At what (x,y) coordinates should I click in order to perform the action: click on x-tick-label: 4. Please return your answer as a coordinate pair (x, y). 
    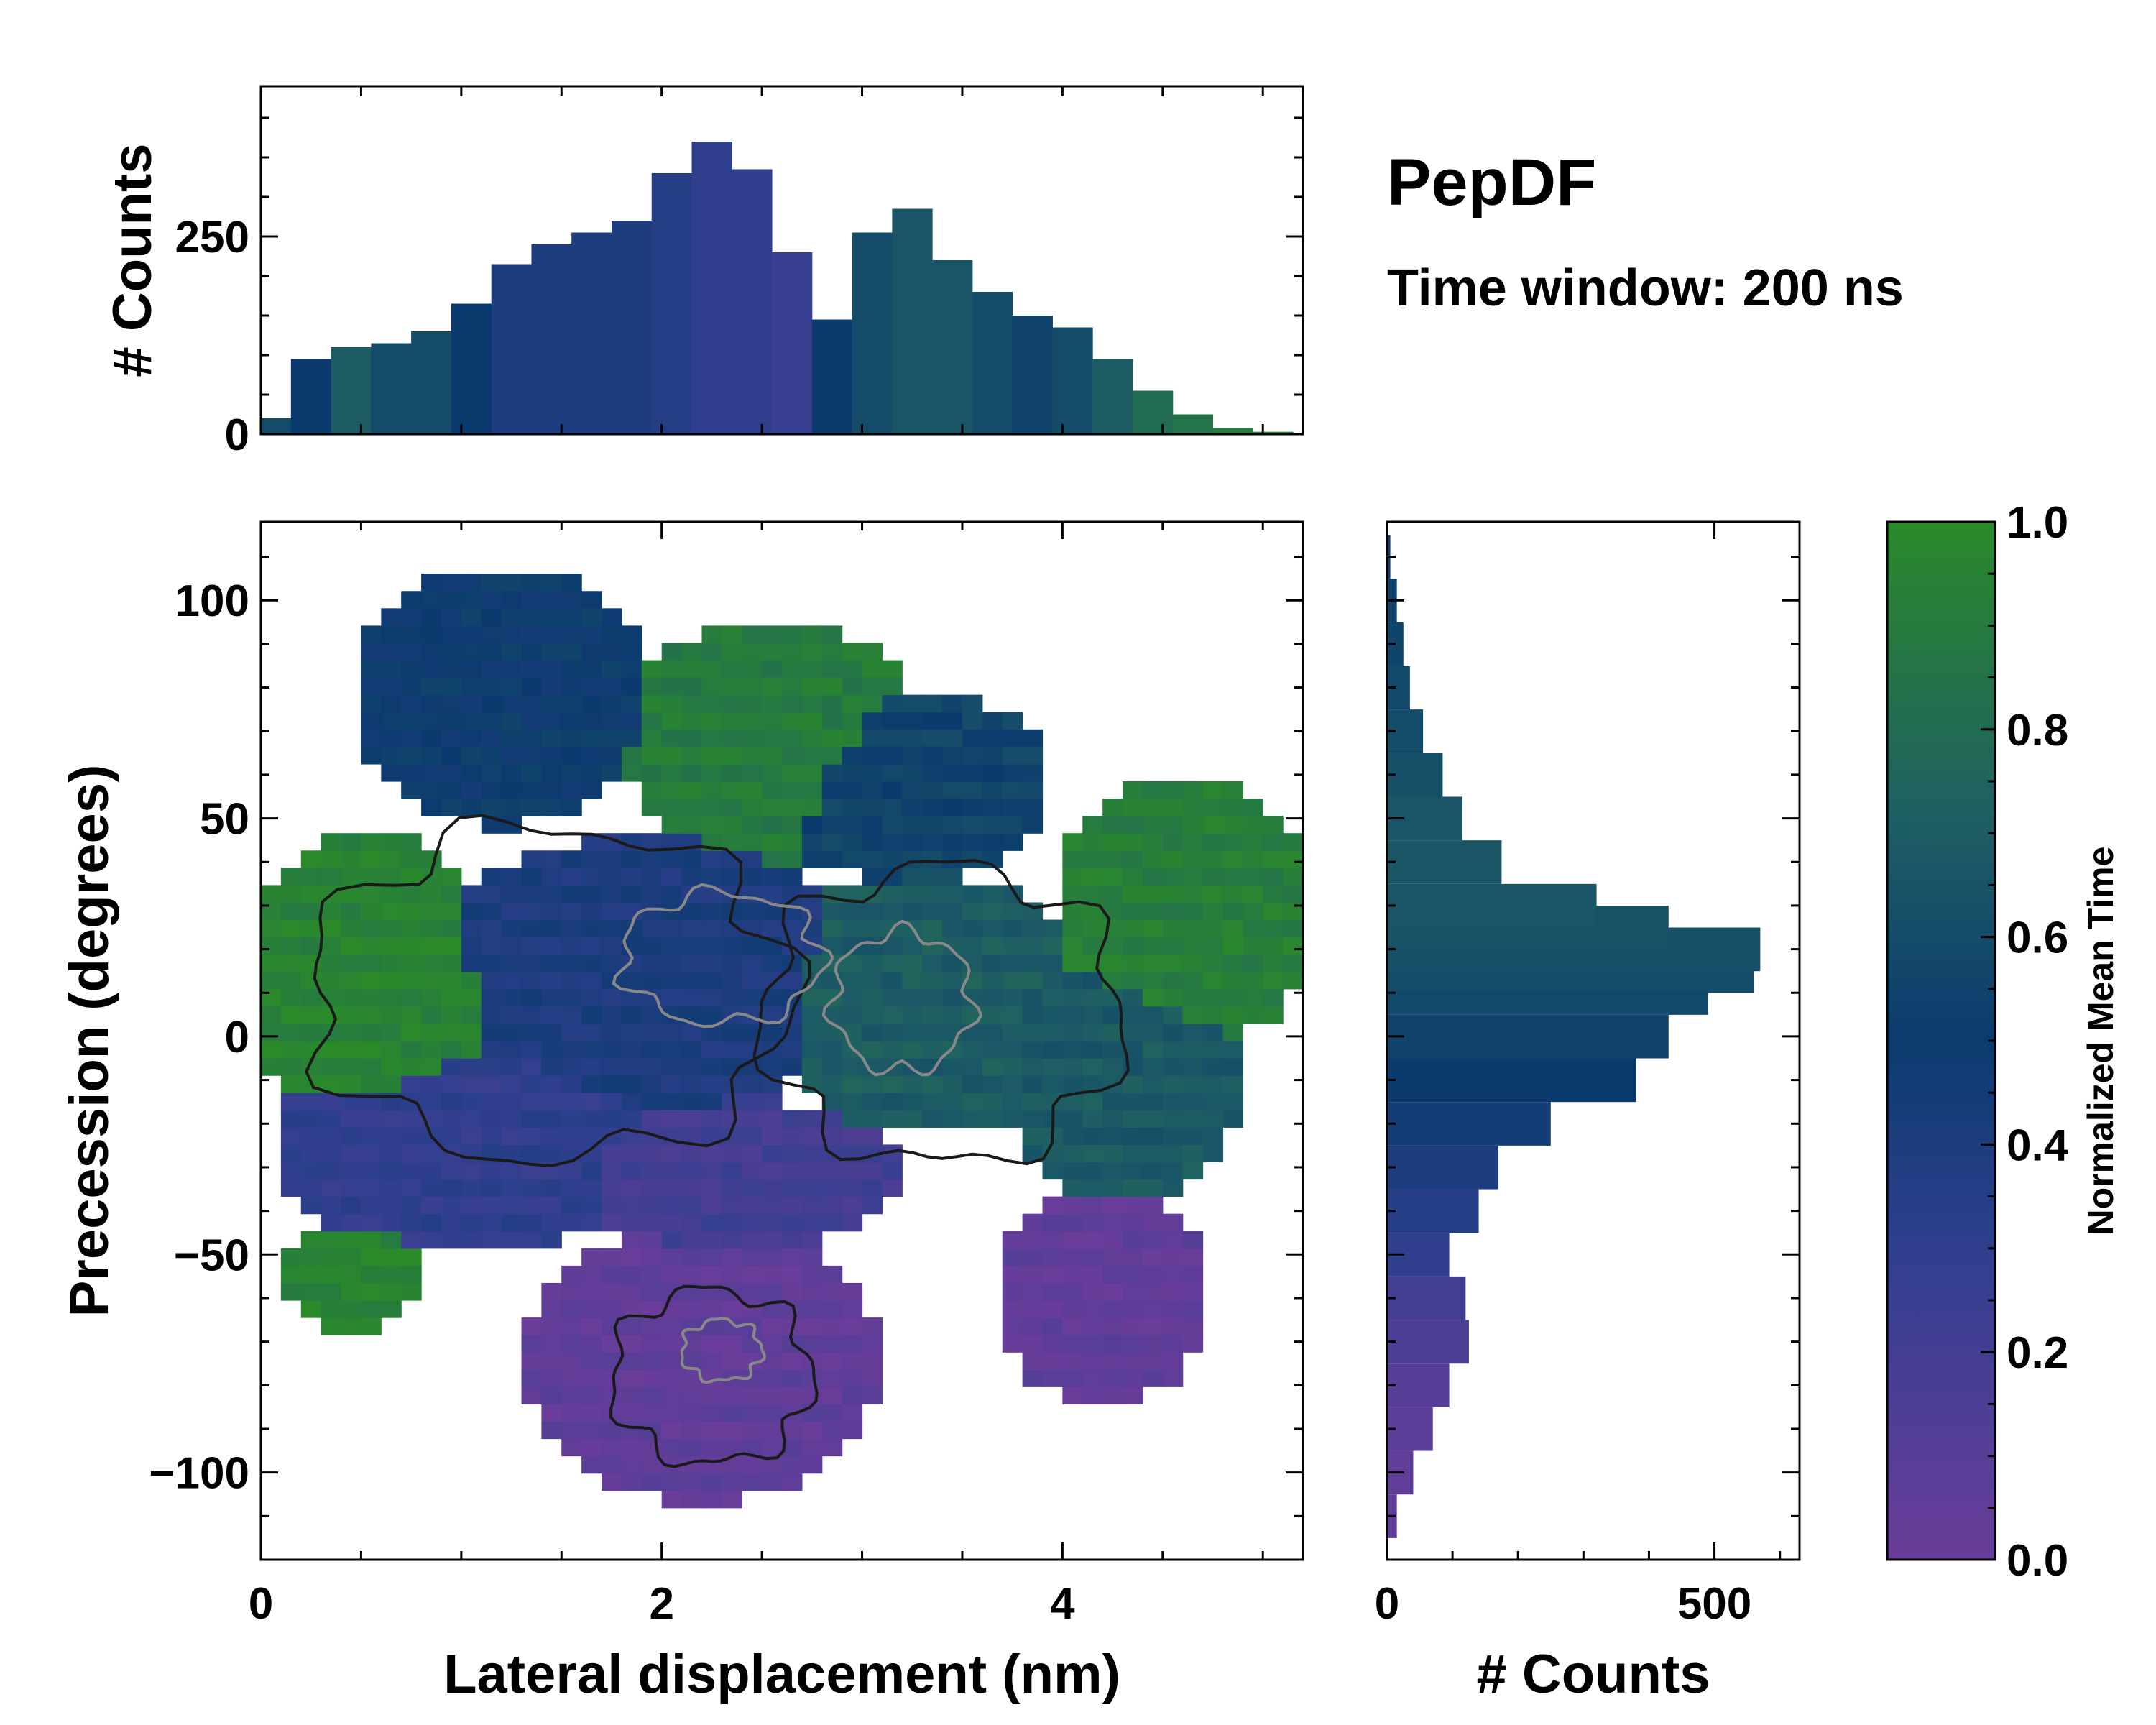
    Looking at the image, I should click on (1063, 1604).